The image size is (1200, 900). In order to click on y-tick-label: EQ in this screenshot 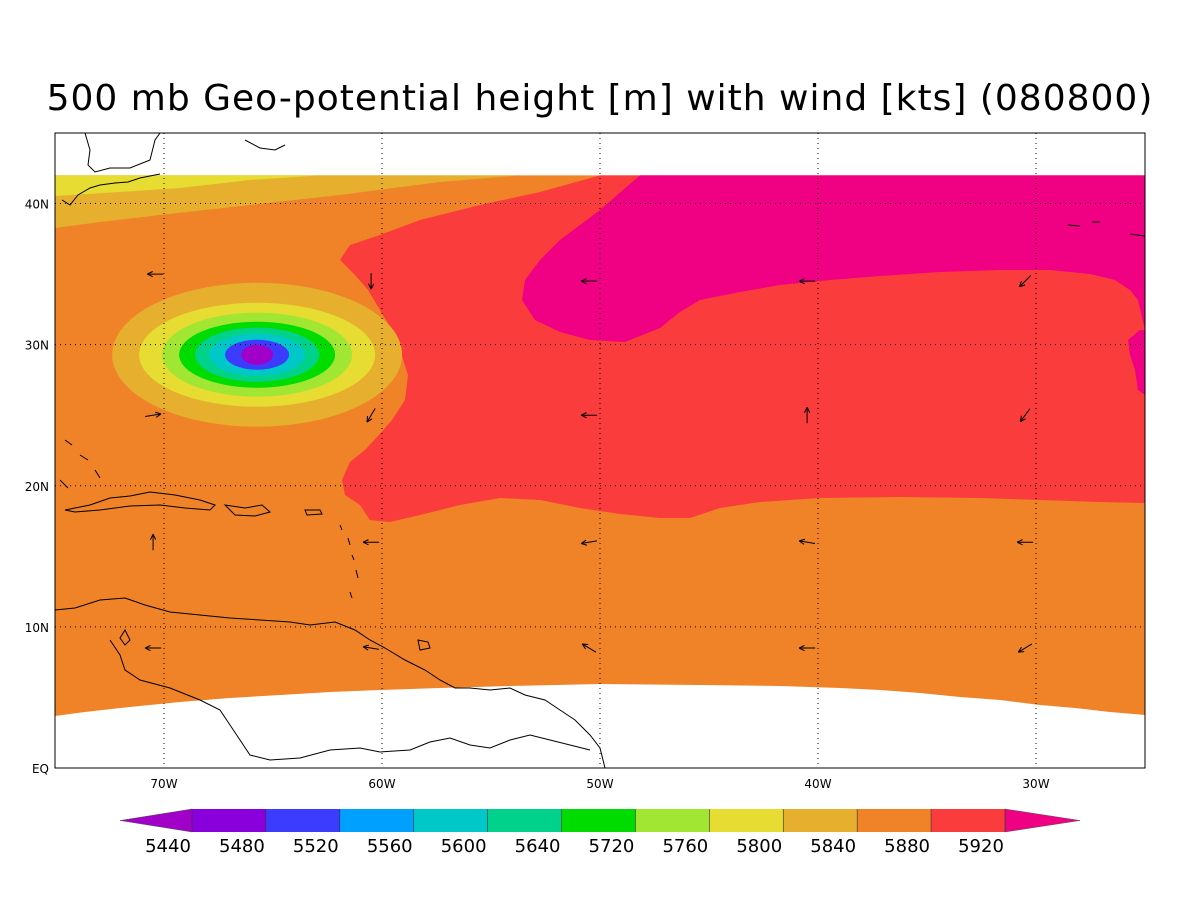, I will do `click(40, 769)`.